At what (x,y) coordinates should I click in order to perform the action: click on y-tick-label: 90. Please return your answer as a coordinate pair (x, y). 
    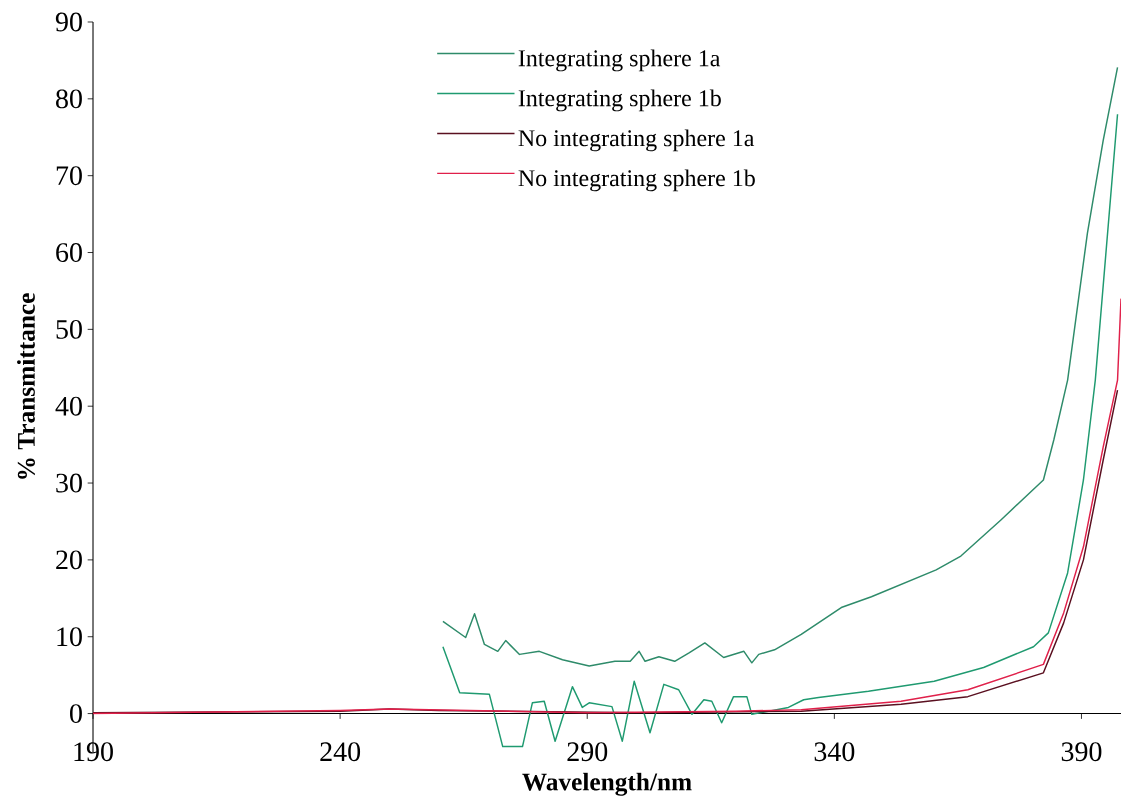
    Looking at the image, I should click on (68, 22).